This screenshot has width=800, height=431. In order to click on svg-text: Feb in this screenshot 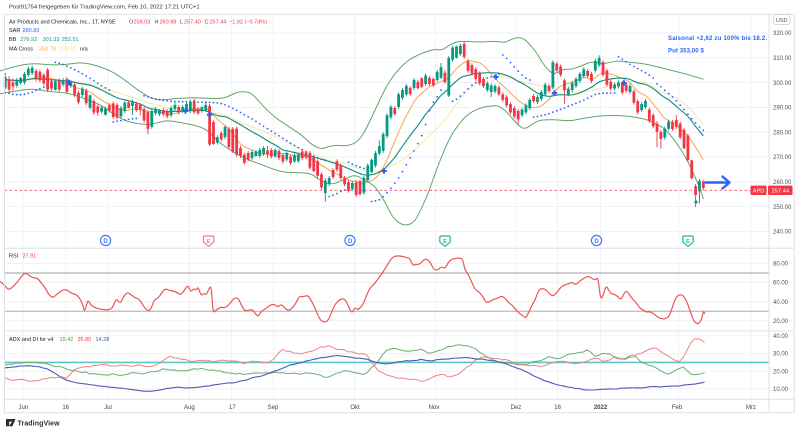, I will do `click(677, 408)`.